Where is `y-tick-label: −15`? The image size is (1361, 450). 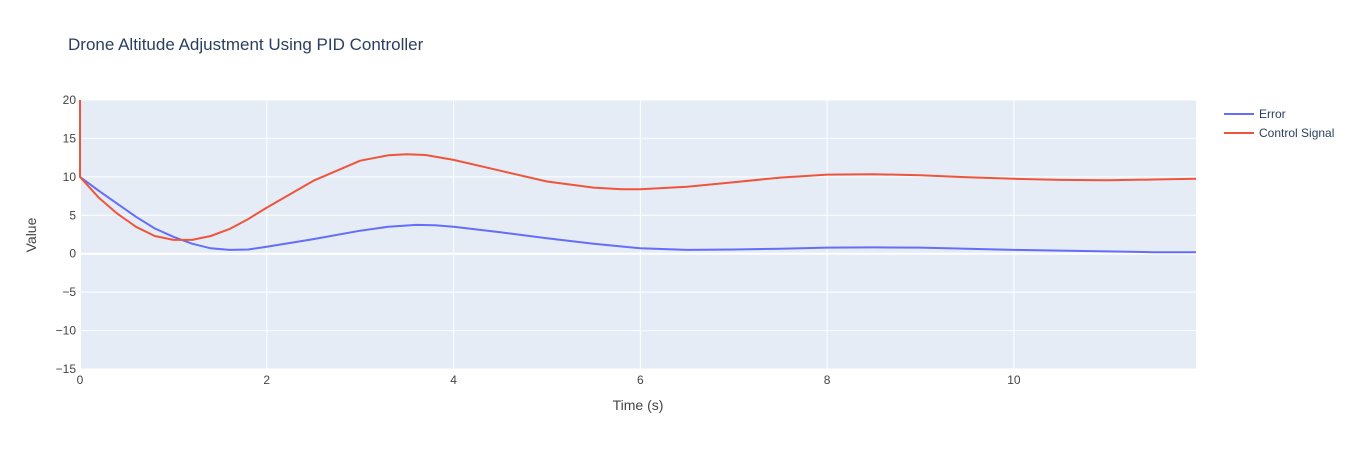
y-tick-label: −15 is located at coordinates (66, 369).